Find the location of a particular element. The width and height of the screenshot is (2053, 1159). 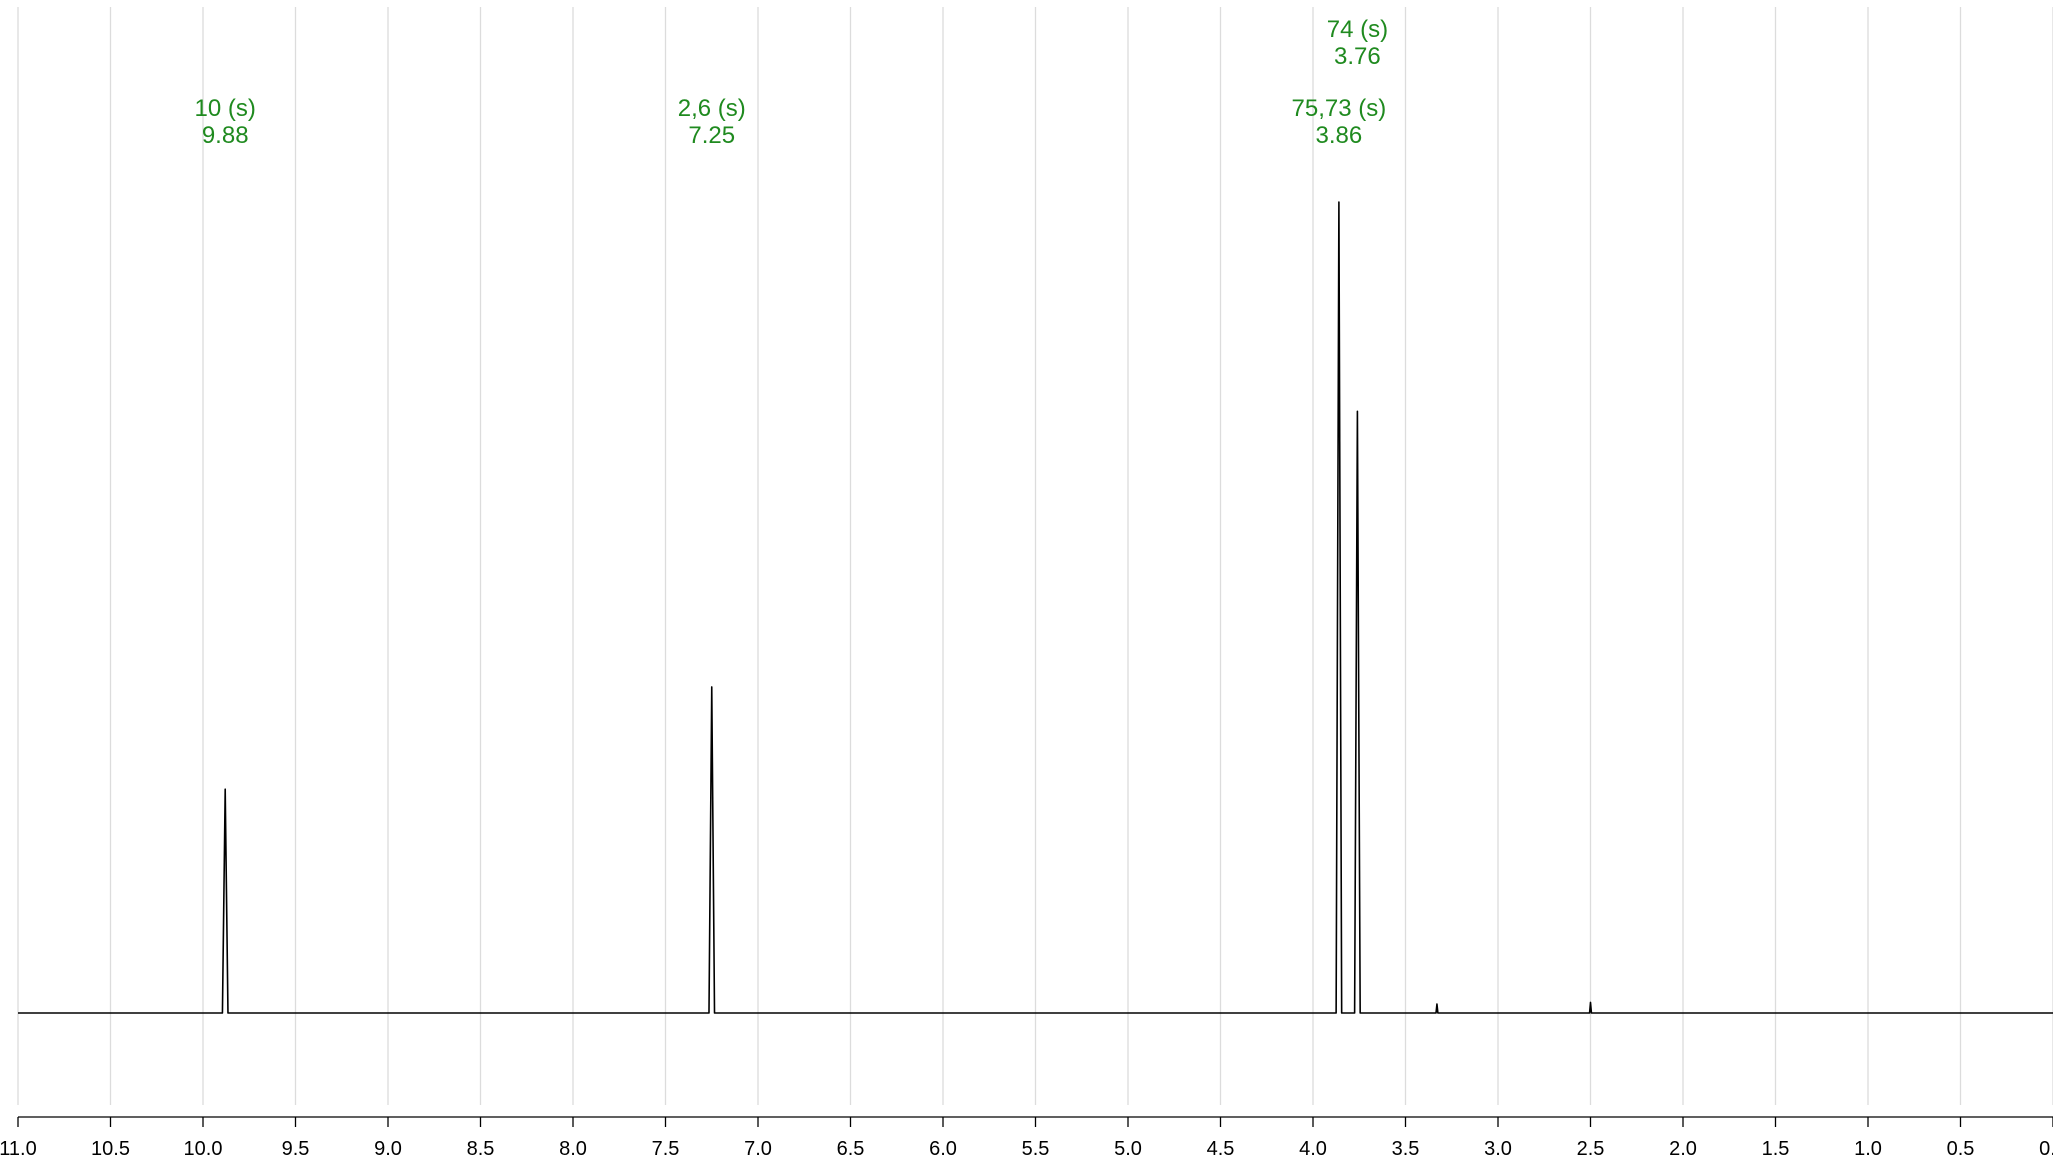

peak-label: 74 (s) is located at coordinates (1357, 29).